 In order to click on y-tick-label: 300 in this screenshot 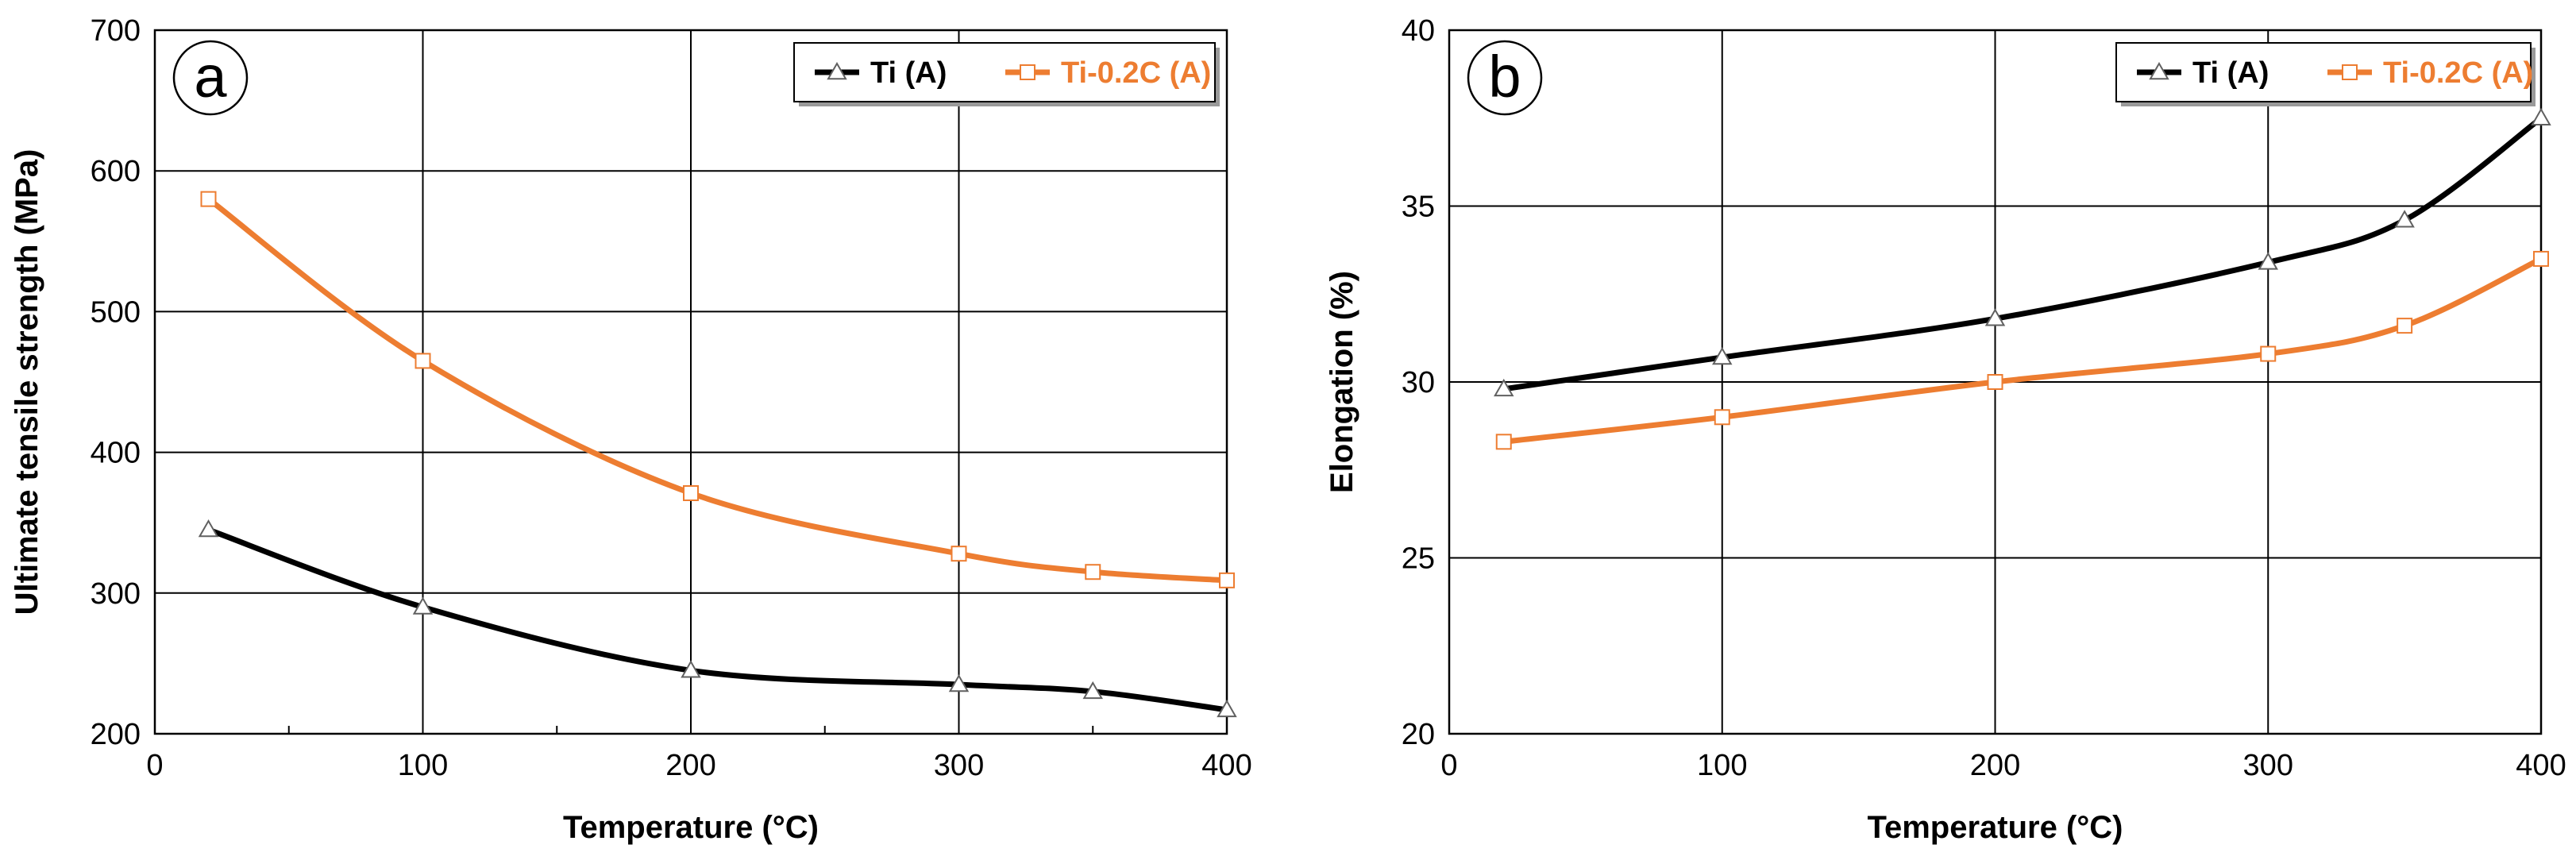, I will do `click(116, 594)`.